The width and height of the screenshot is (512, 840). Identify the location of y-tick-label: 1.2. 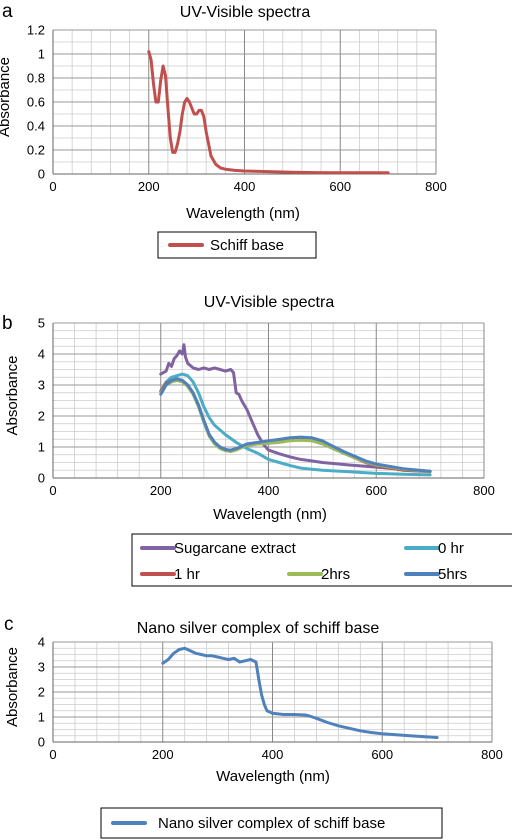
(36, 30).